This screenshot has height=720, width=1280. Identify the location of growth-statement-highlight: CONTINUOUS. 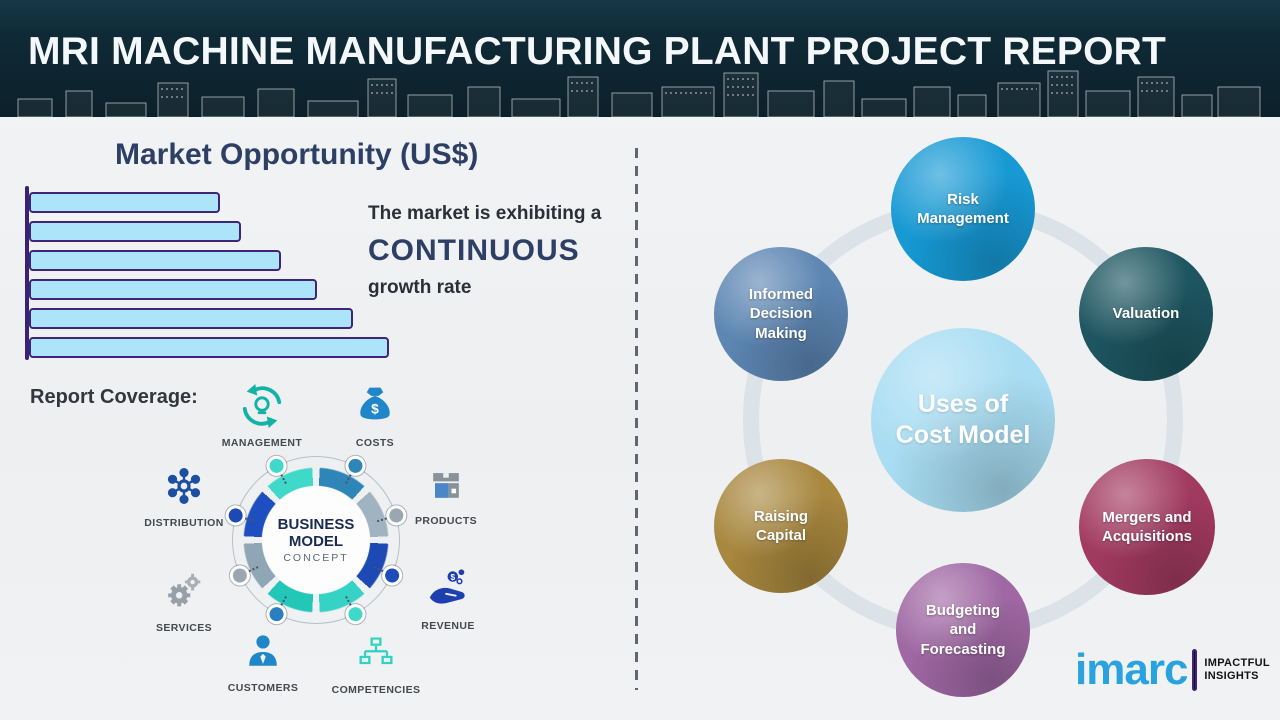
(474, 250).